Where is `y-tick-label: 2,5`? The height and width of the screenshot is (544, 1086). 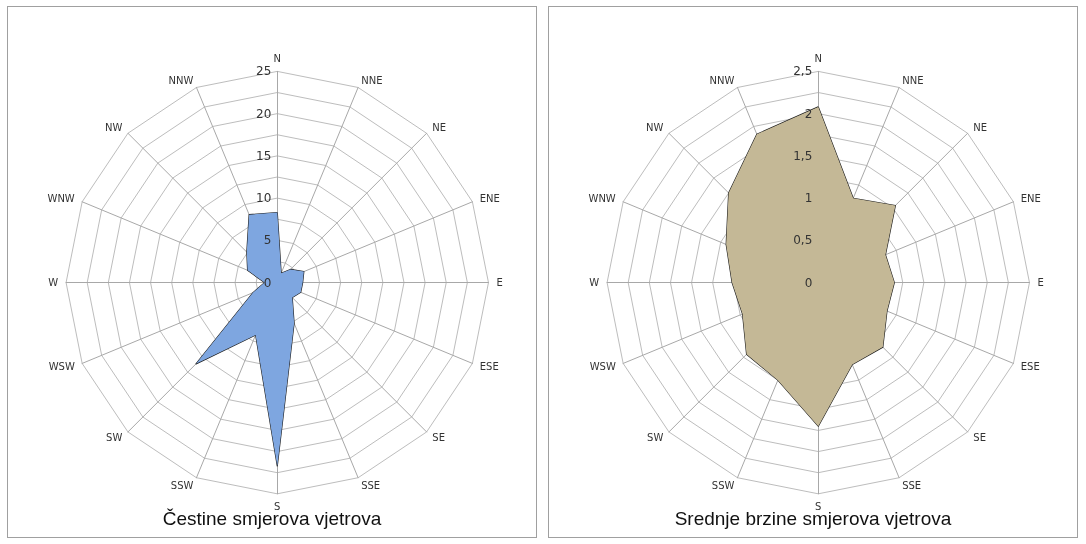 y-tick-label: 2,5 is located at coordinates (803, 71).